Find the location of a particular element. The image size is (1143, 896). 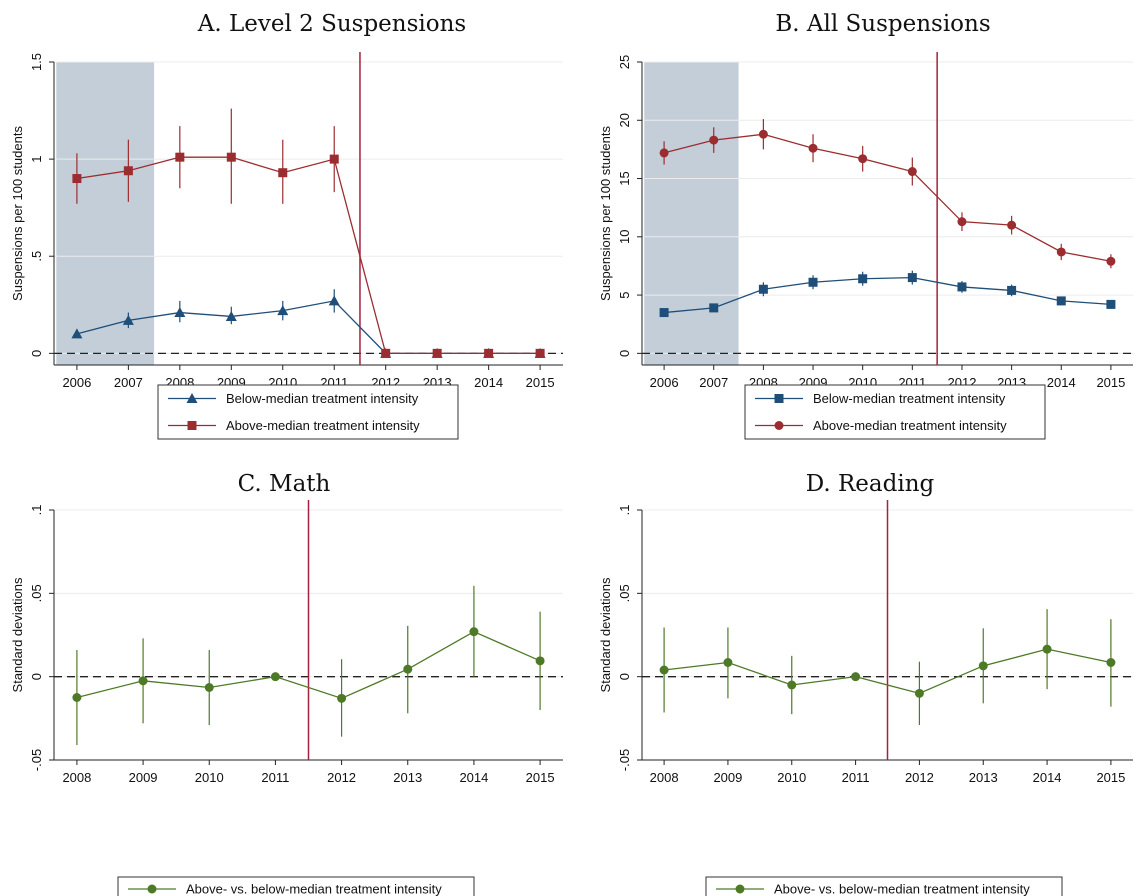

y-tick-label: 15 is located at coordinates (624, 178).